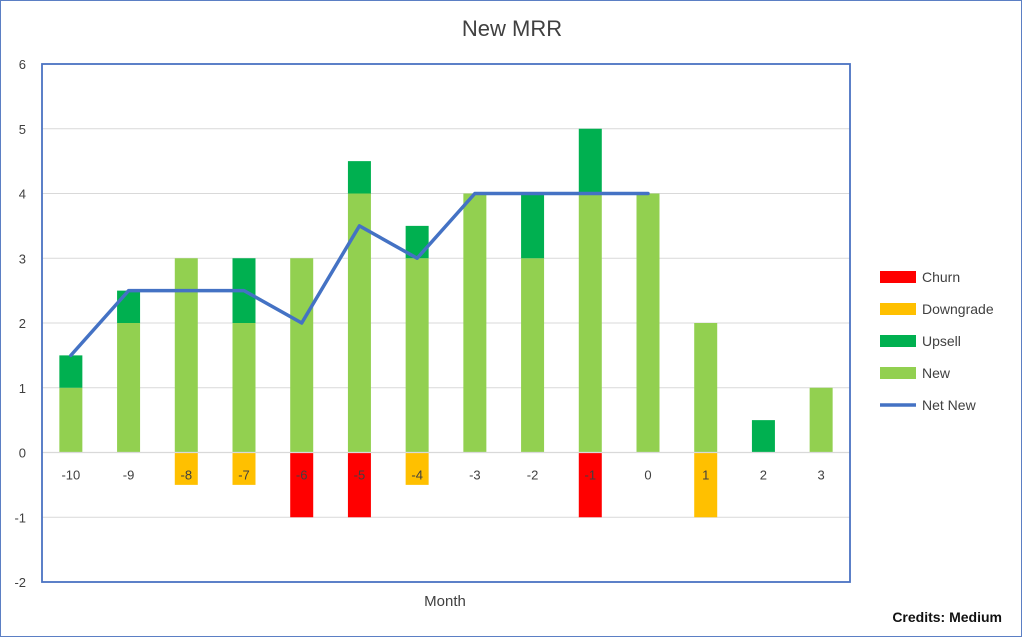  What do you see at coordinates (763, 475) in the screenshot?
I see `x-tick-label: 2` at bounding box center [763, 475].